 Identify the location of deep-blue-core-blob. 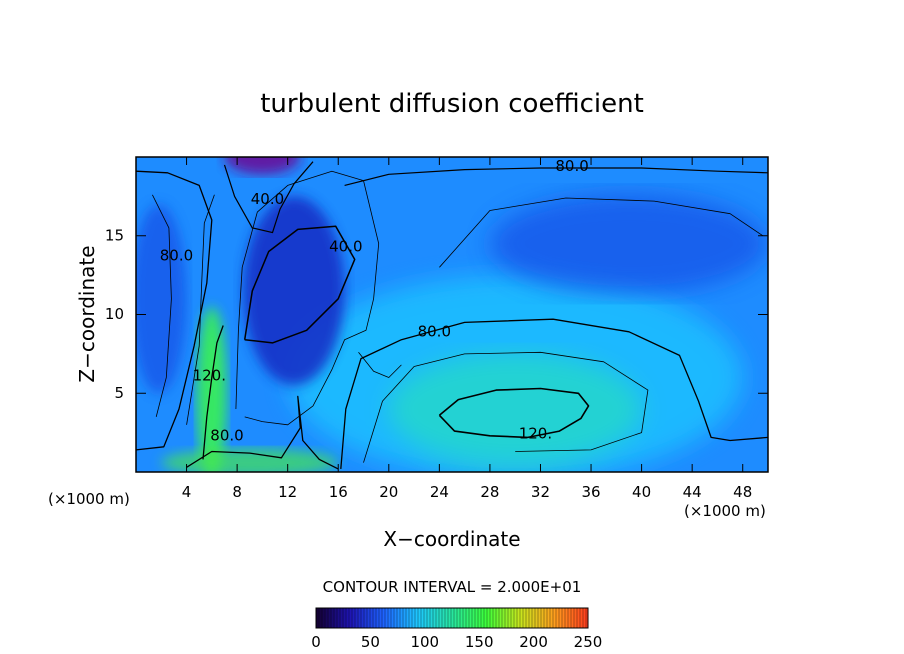
(294, 291).